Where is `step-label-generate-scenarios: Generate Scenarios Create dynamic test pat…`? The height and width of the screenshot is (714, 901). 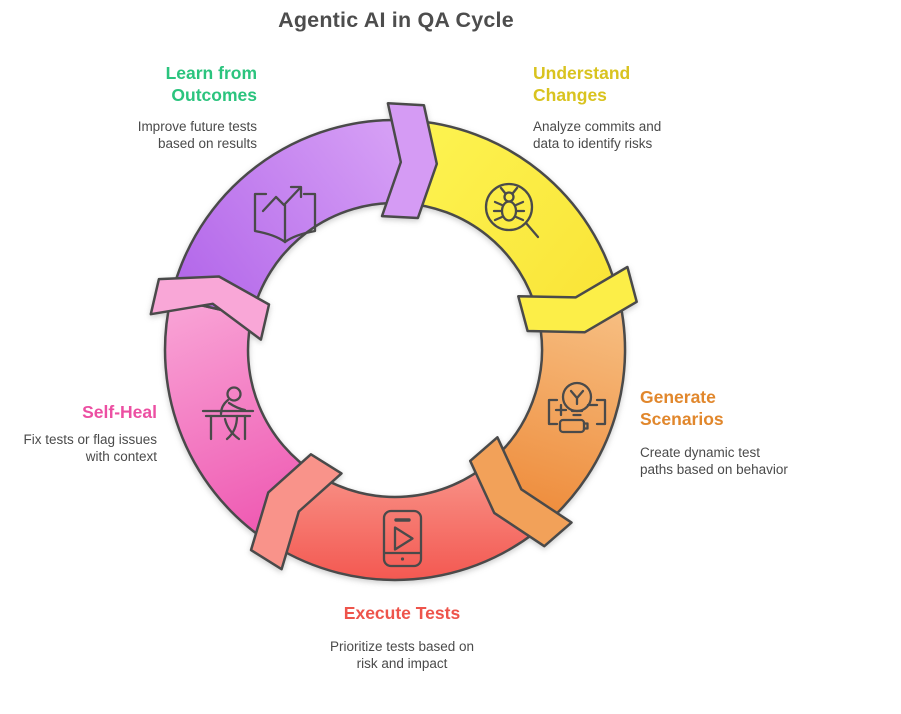 step-label-generate-scenarios: Generate Scenarios Create dynamic test pat… is located at coordinates (714, 432).